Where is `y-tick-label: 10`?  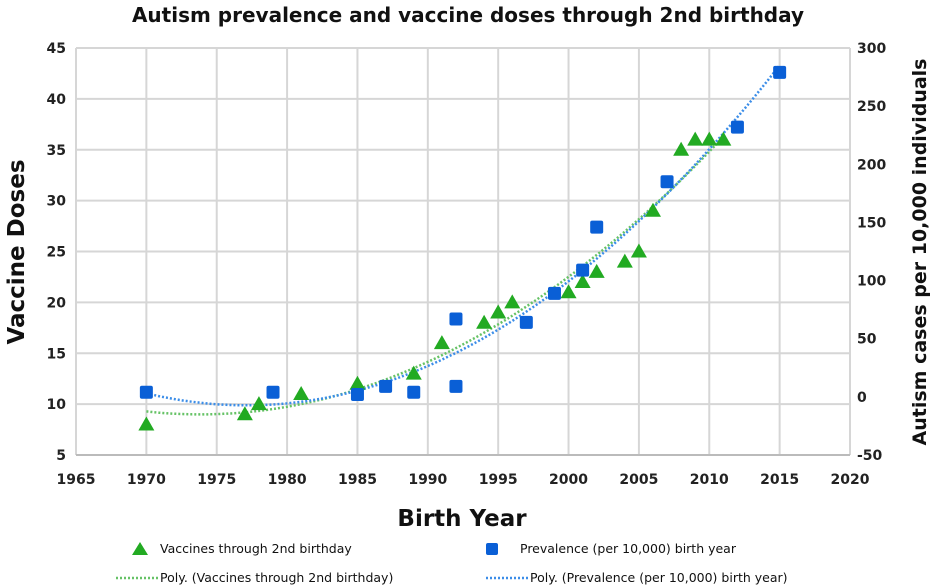
y-tick-label: 10 is located at coordinates (57, 405).